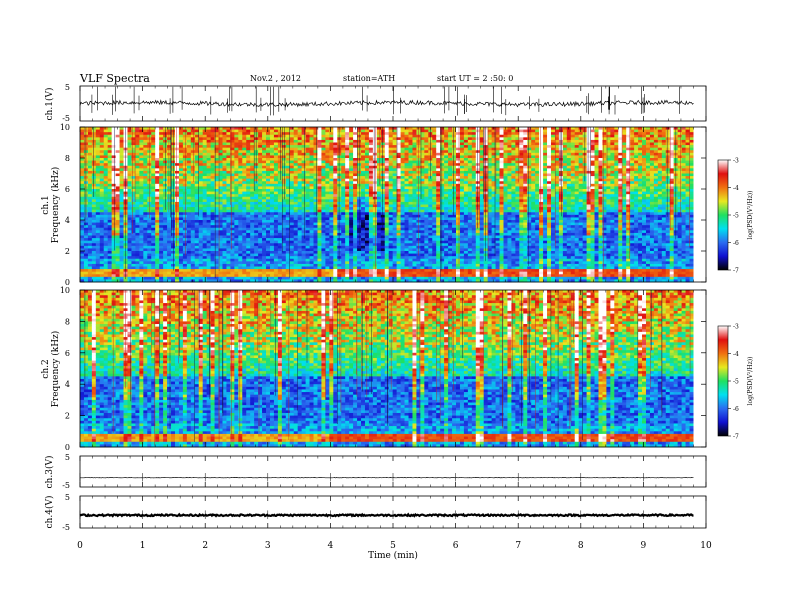 This screenshot has width=792, height=612. I want to click on figure-title: VLF Spectra, so click(115, 78).